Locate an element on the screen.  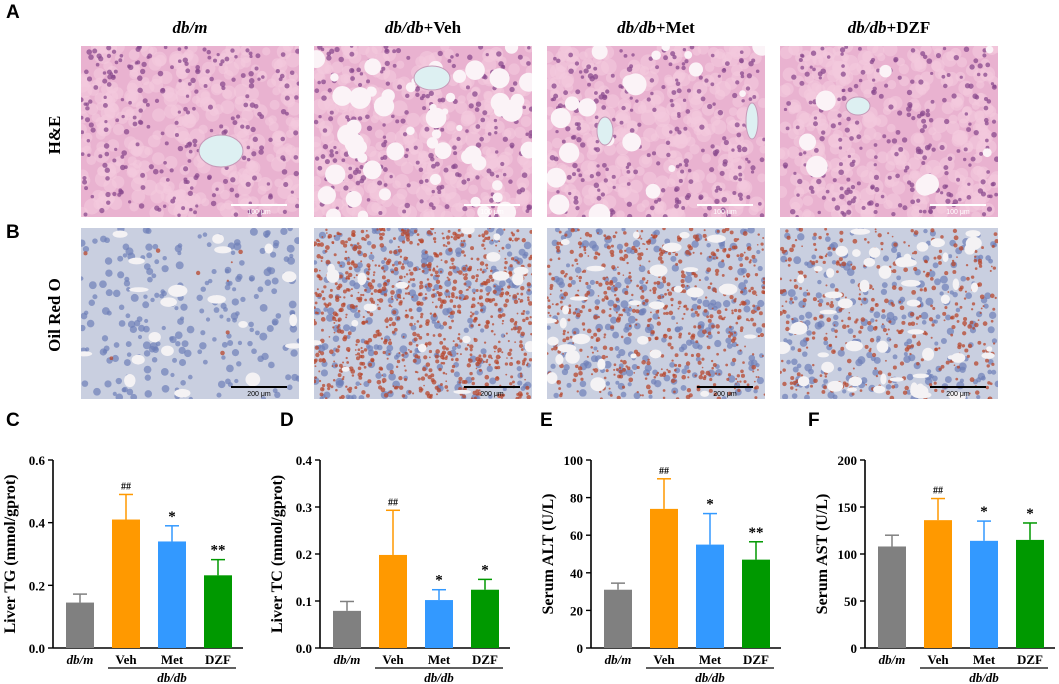
y-tick-label: 0.3 is located at coordinates (304, 507).